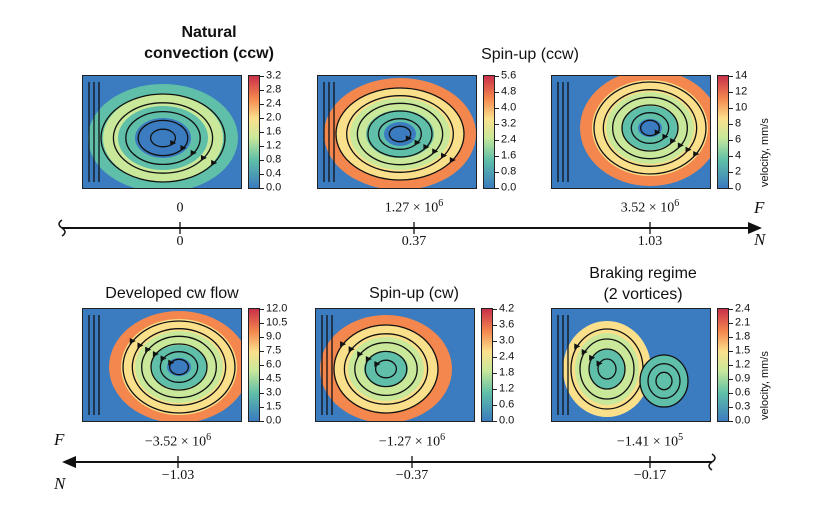  I want to click on colorbar-tick-label: 0.8, so click(509, 171).